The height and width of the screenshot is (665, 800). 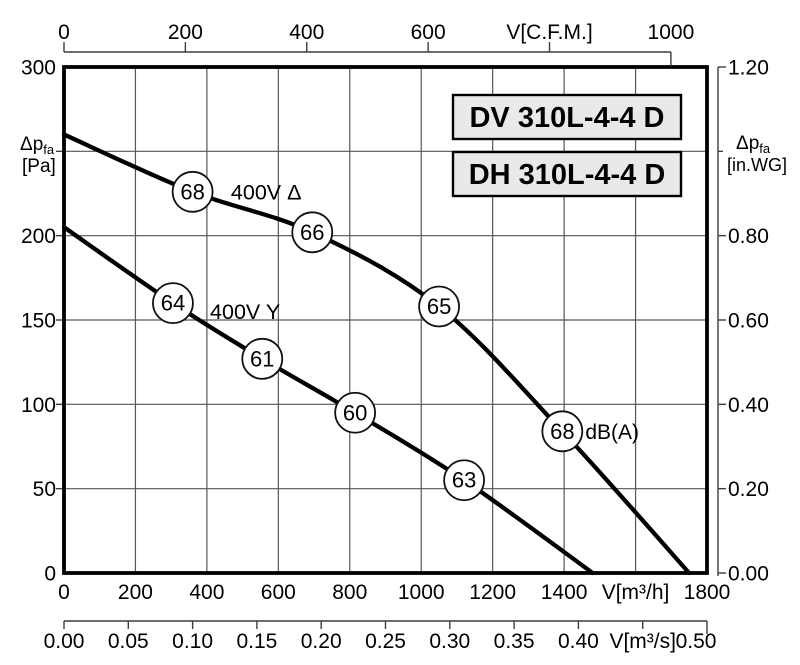 What do you see at coordinates (748, 236) in the screenshot?
I see `right-axis-tick-label: 0.80` at bounding box center [748, 236].